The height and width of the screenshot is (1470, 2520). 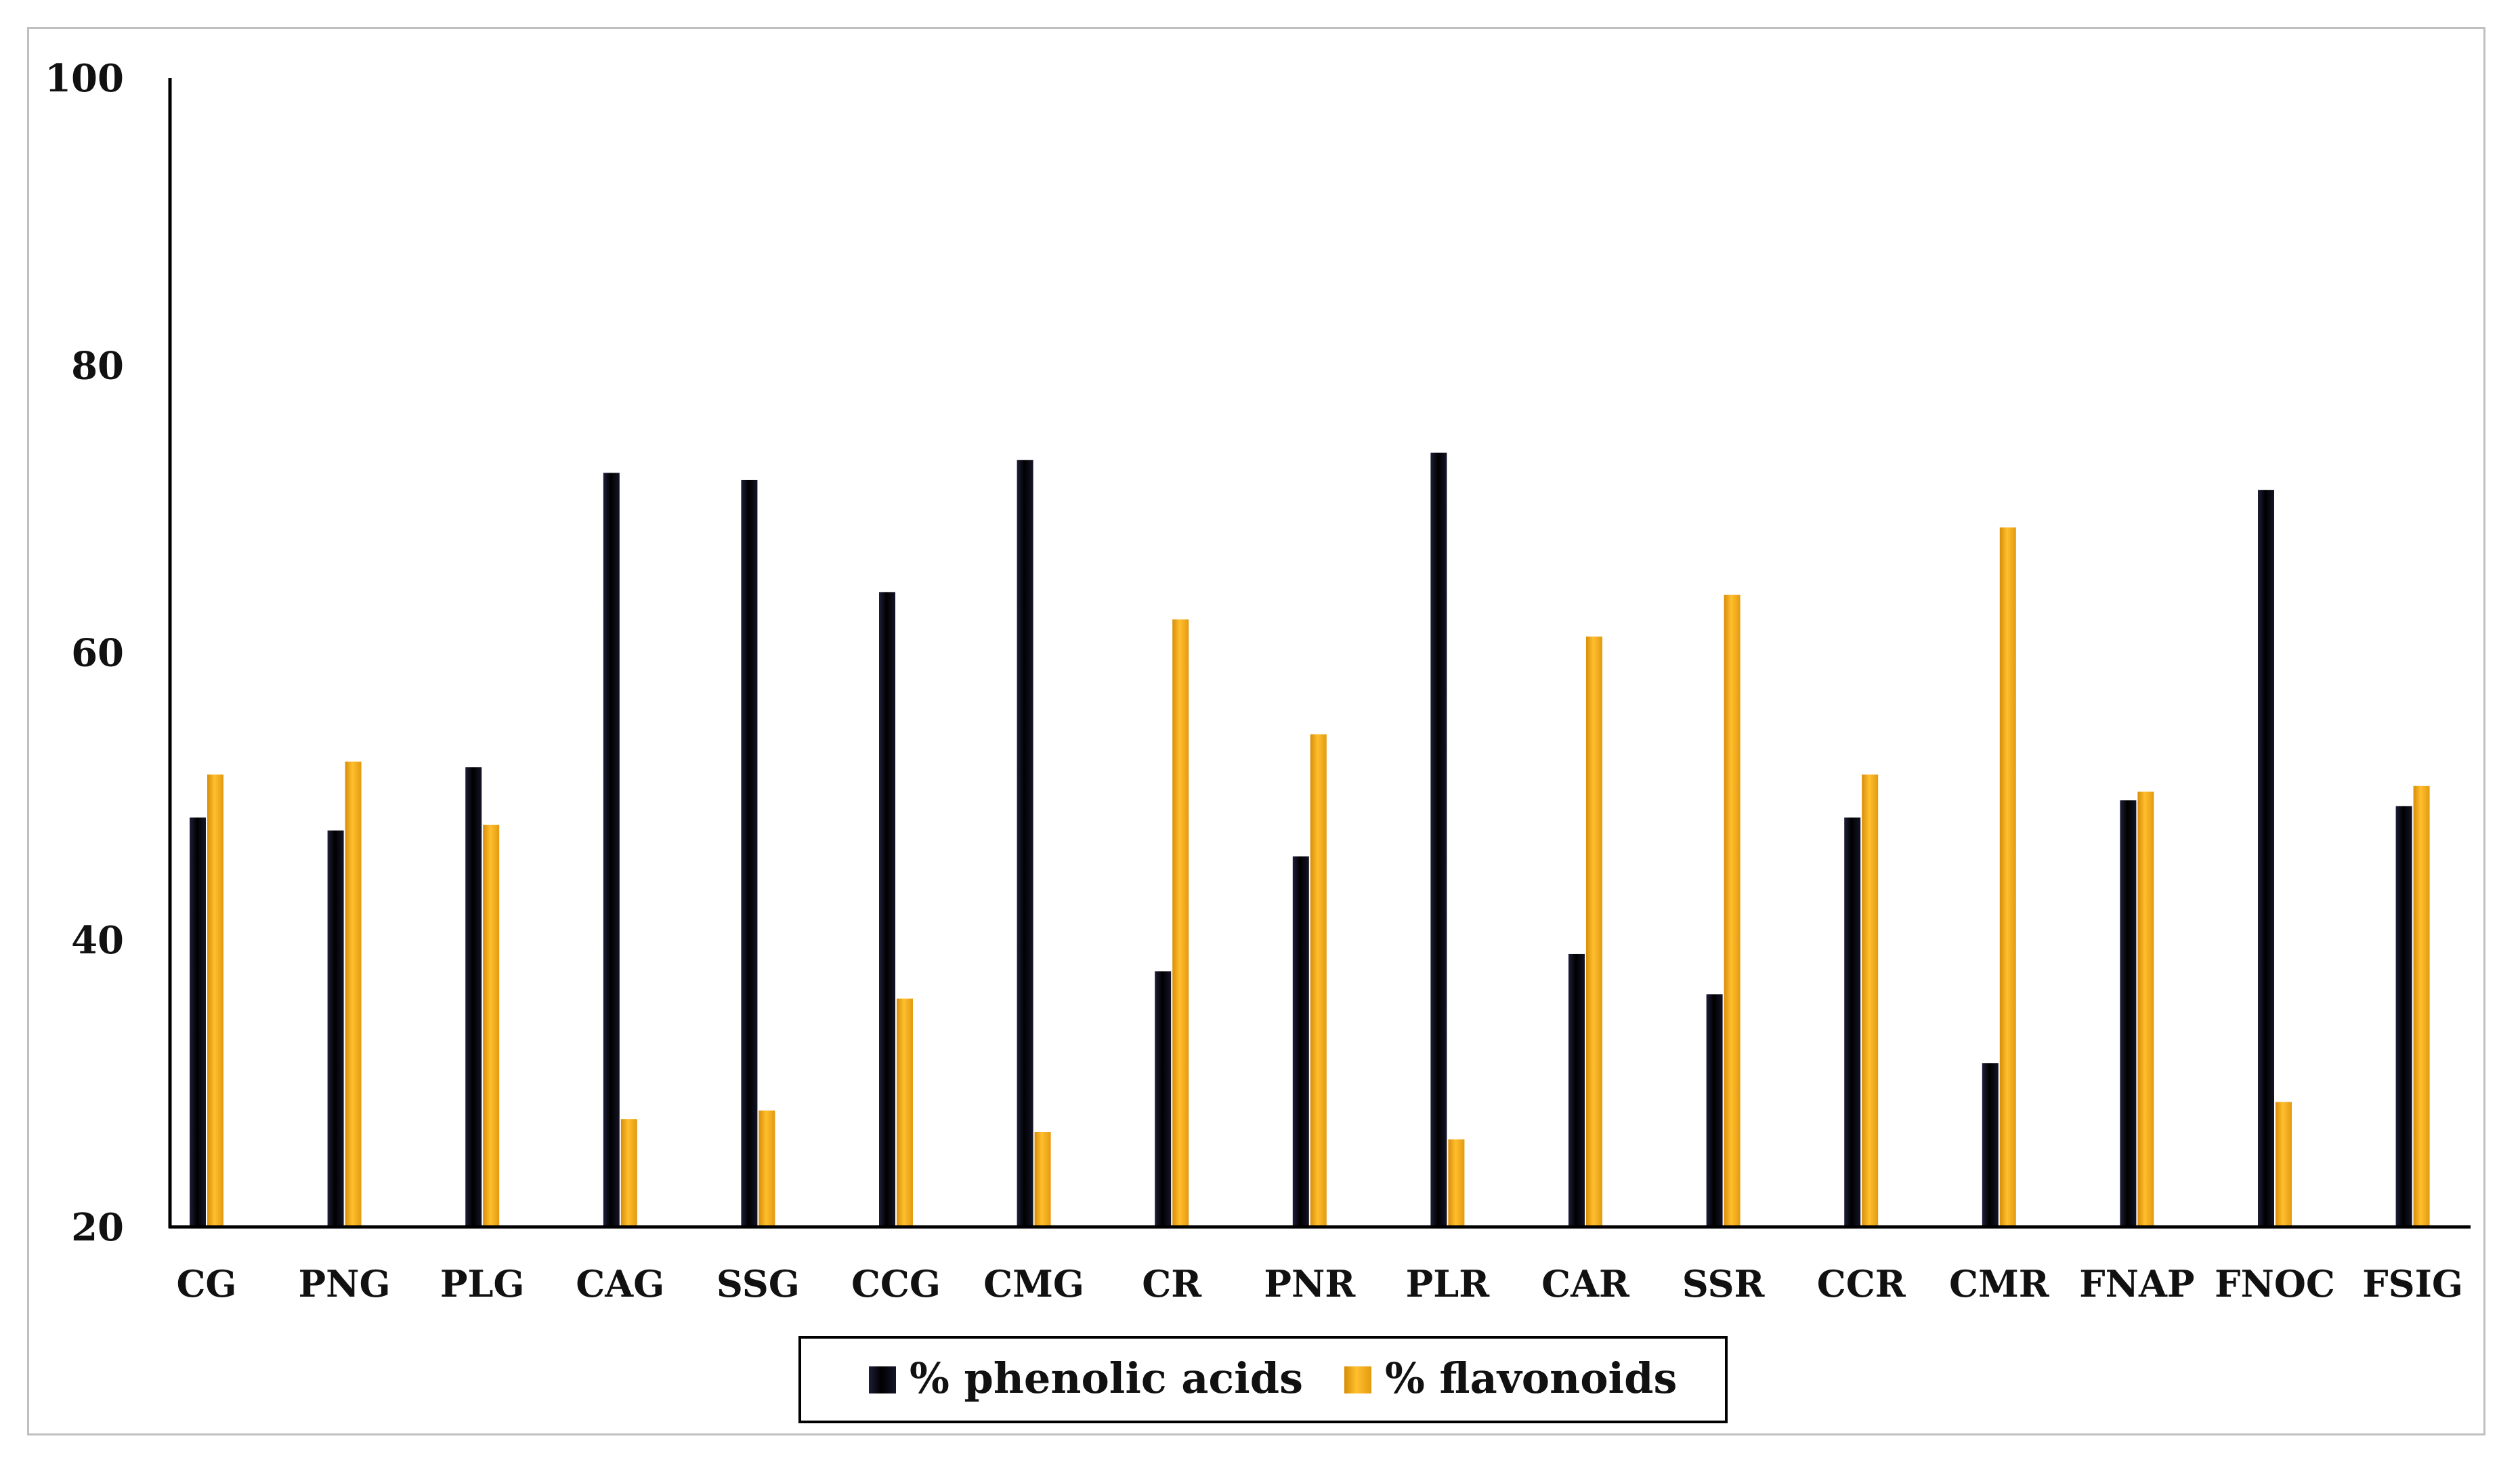 What do you see at coordinates (2275, 1283) in the screenshot?
I see `x-category-label: FNOC` at bounding box center [2275, 1283].